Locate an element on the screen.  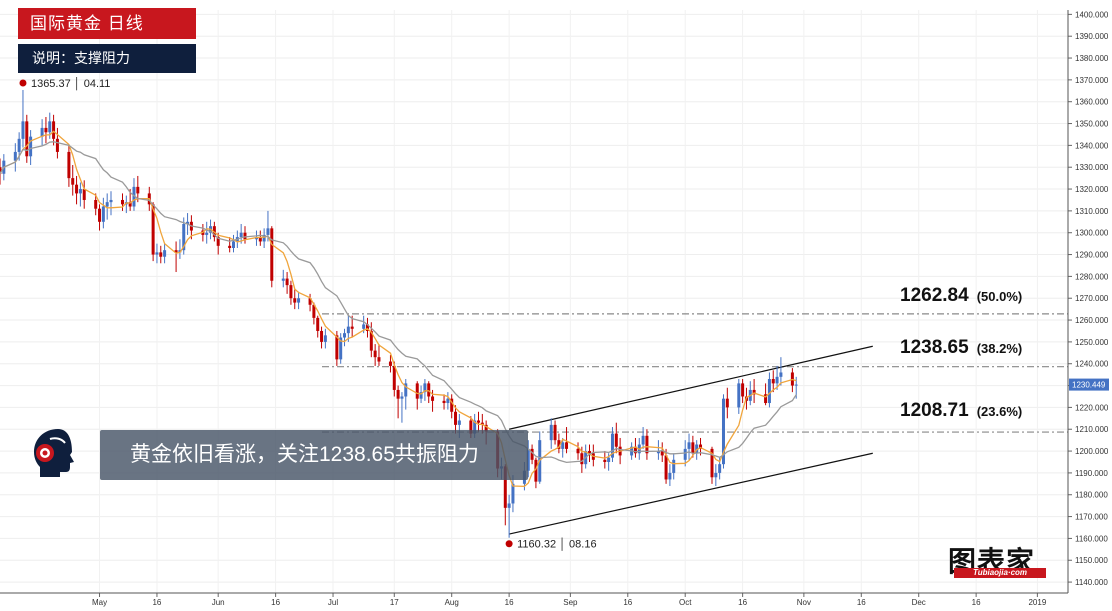
level-label-382: 1238.65 (38.2%) is located at coordinates (961, 348).